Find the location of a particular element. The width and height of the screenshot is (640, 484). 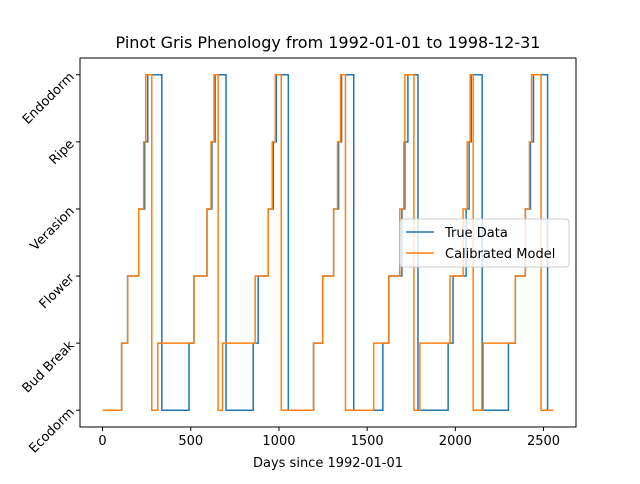

y-tick-label: Flower is located at coordinates (57, 291).